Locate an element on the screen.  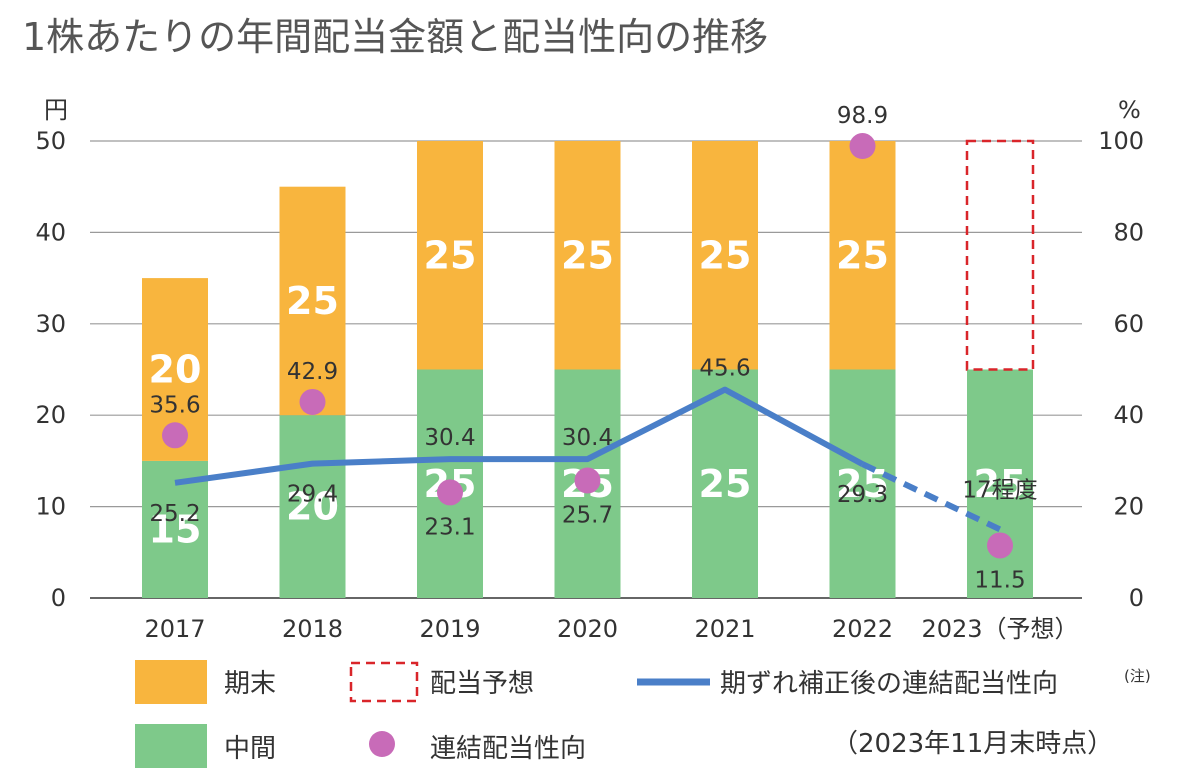
left-tick-label: 20 is located at coordinates (50, 415).